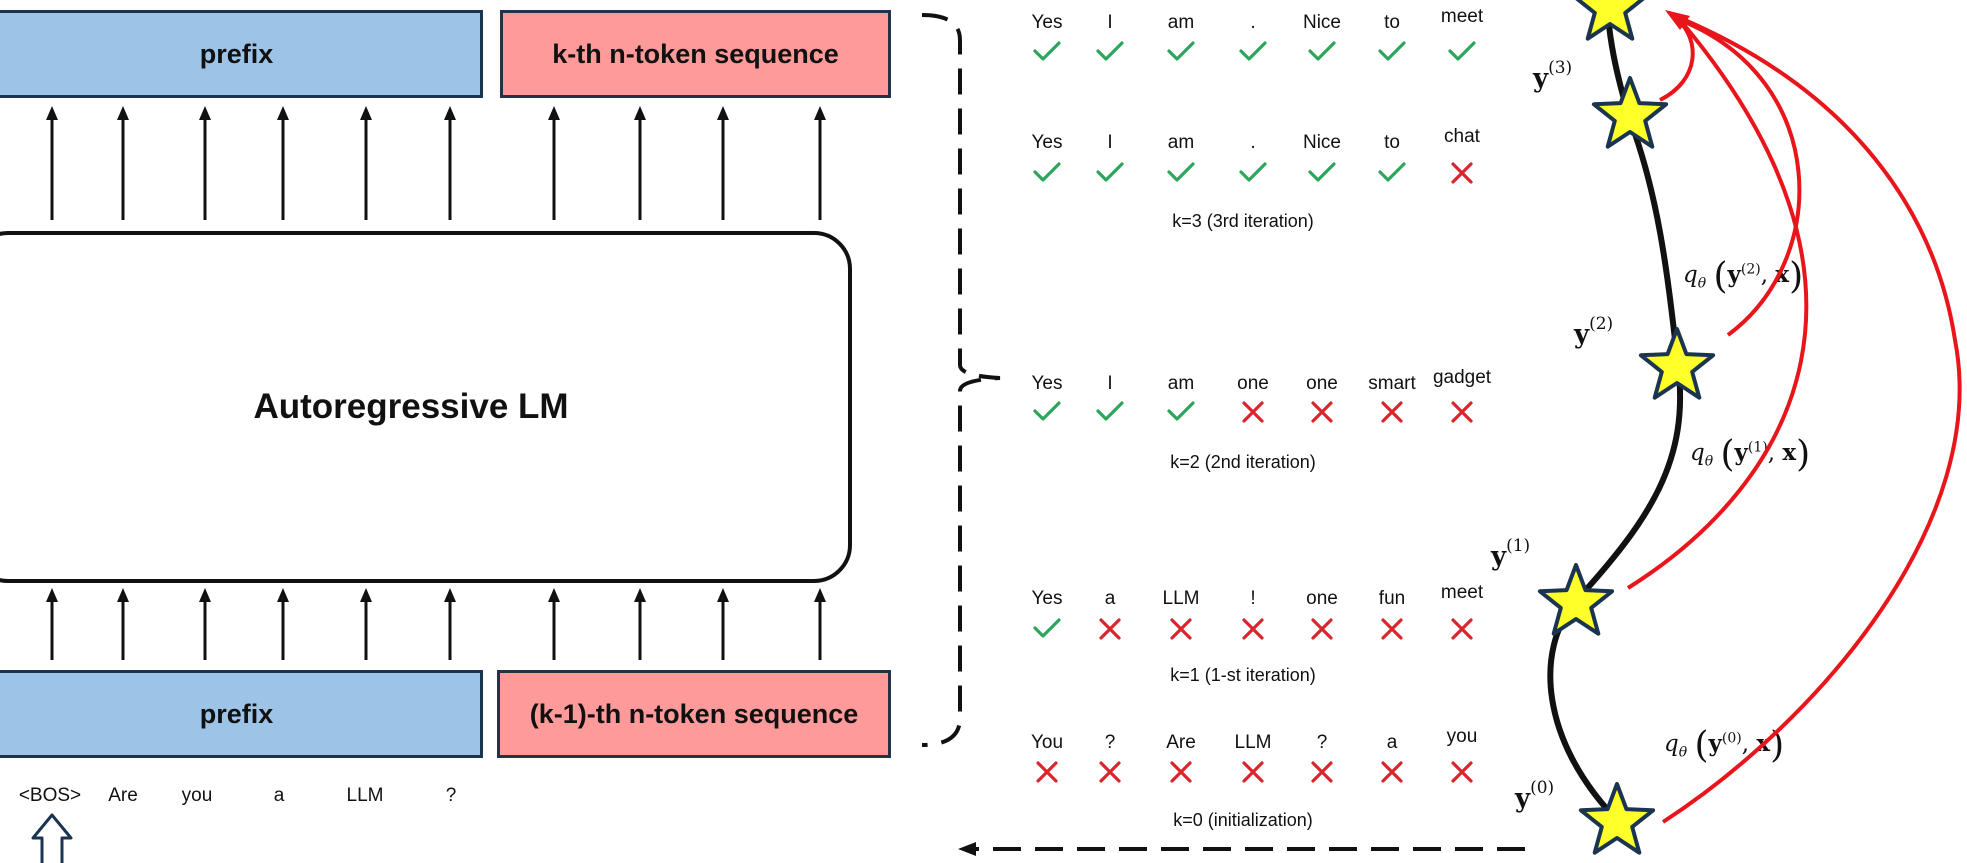  What do you see at coordinates (451, 795) in the screenshot?
I see `input-token: ?` at bounding box center [451, 795].